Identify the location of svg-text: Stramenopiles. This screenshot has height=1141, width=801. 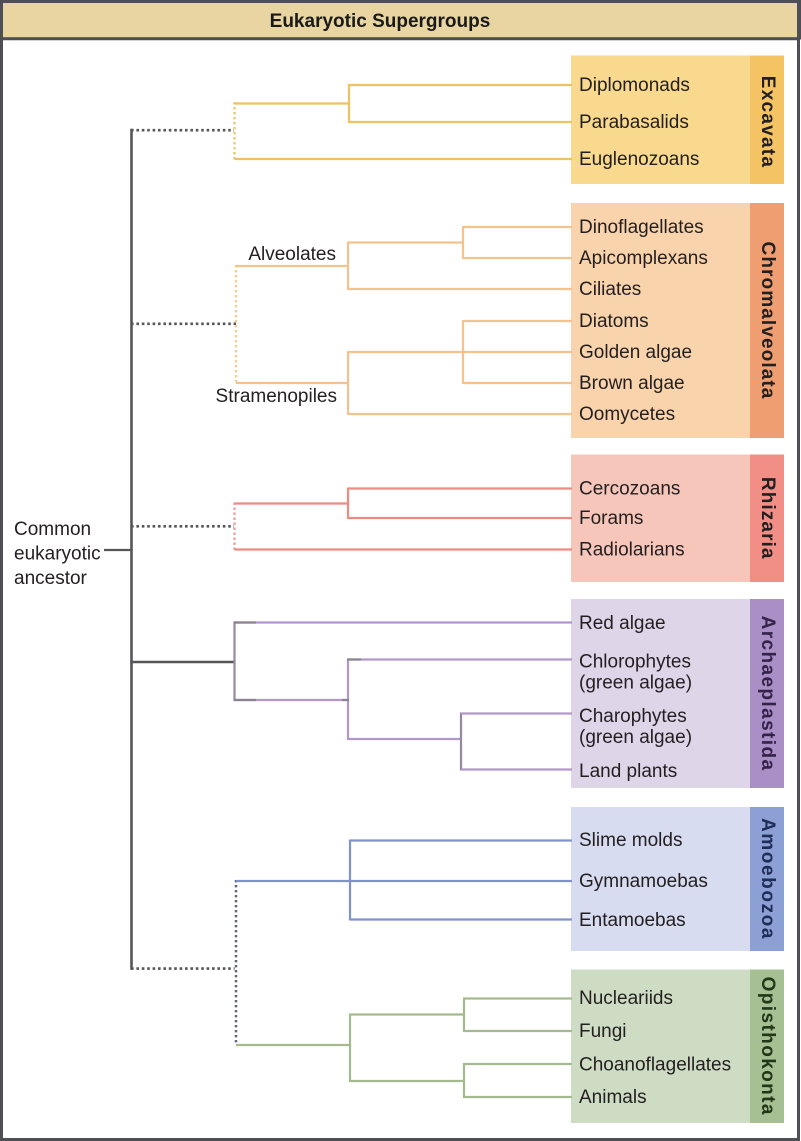
(276, 396).